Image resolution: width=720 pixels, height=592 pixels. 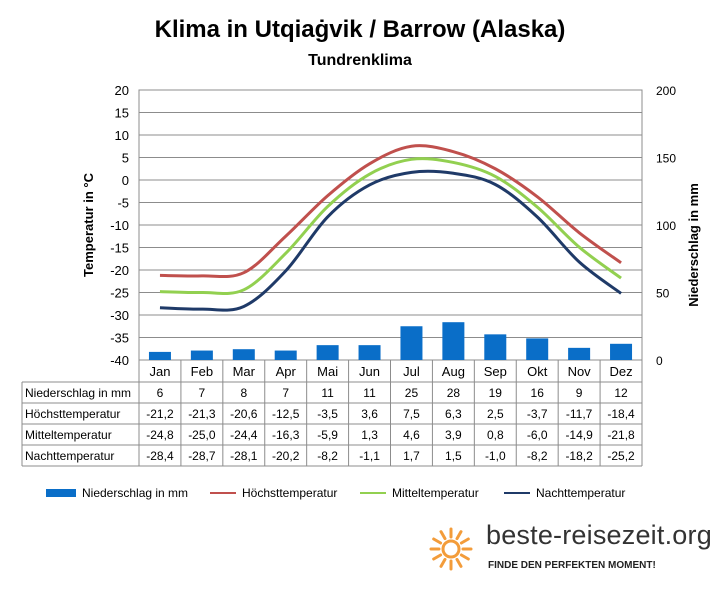 I want to click on legend-label-night: Nachttemperatur, so click(x=581, y=493).